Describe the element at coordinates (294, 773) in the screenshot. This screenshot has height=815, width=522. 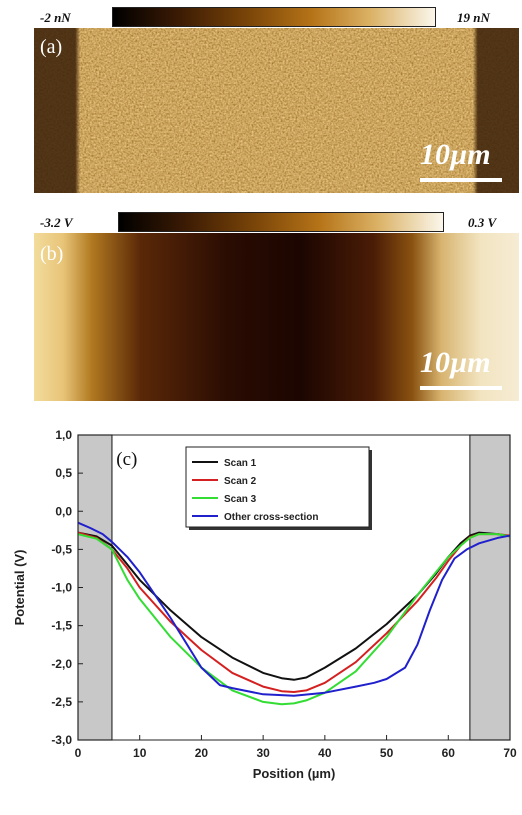
I see `x-axis-label: Position (µm)` at that location.